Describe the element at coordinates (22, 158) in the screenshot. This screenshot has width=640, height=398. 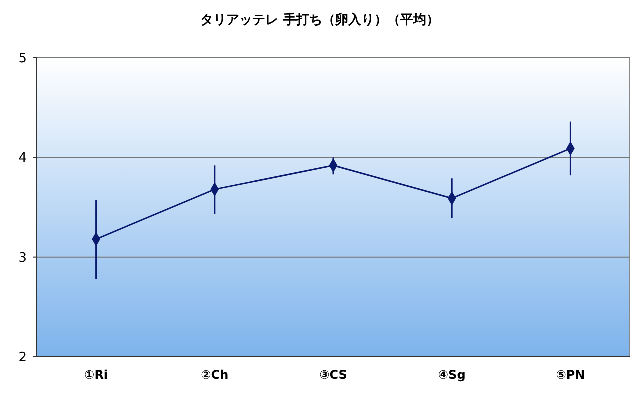
I see `y-tick-label: 4` at that location.